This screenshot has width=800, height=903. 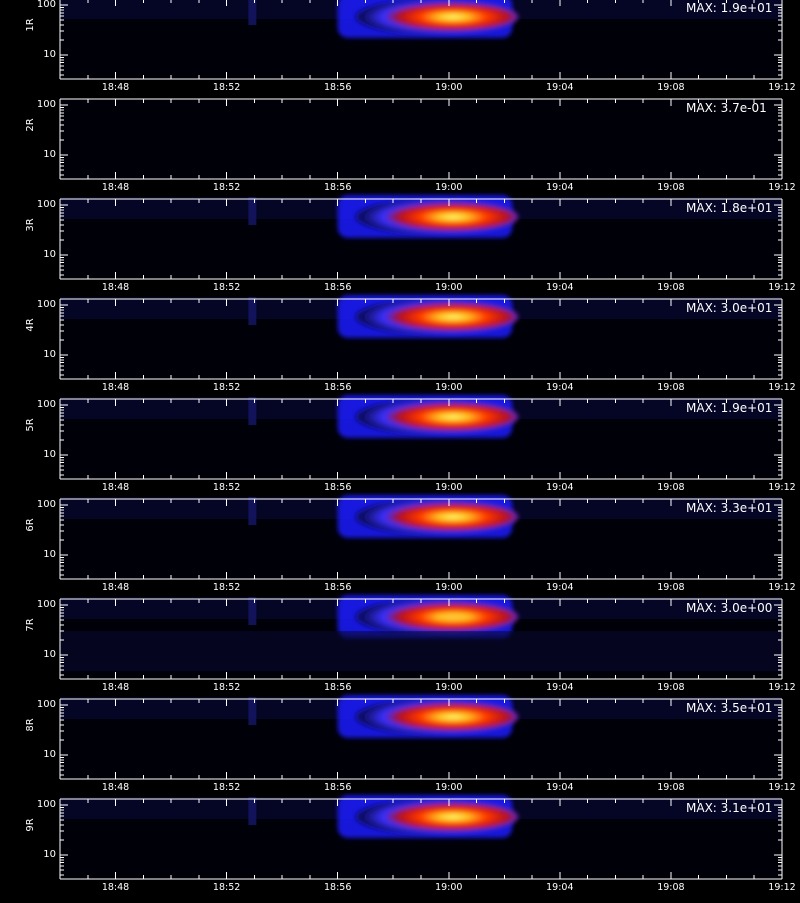 What do you see at coordinates (729, 808) in the screenshot?
I see `max-label: MAX: 3.1e+01` at bounding box center [729, 808].